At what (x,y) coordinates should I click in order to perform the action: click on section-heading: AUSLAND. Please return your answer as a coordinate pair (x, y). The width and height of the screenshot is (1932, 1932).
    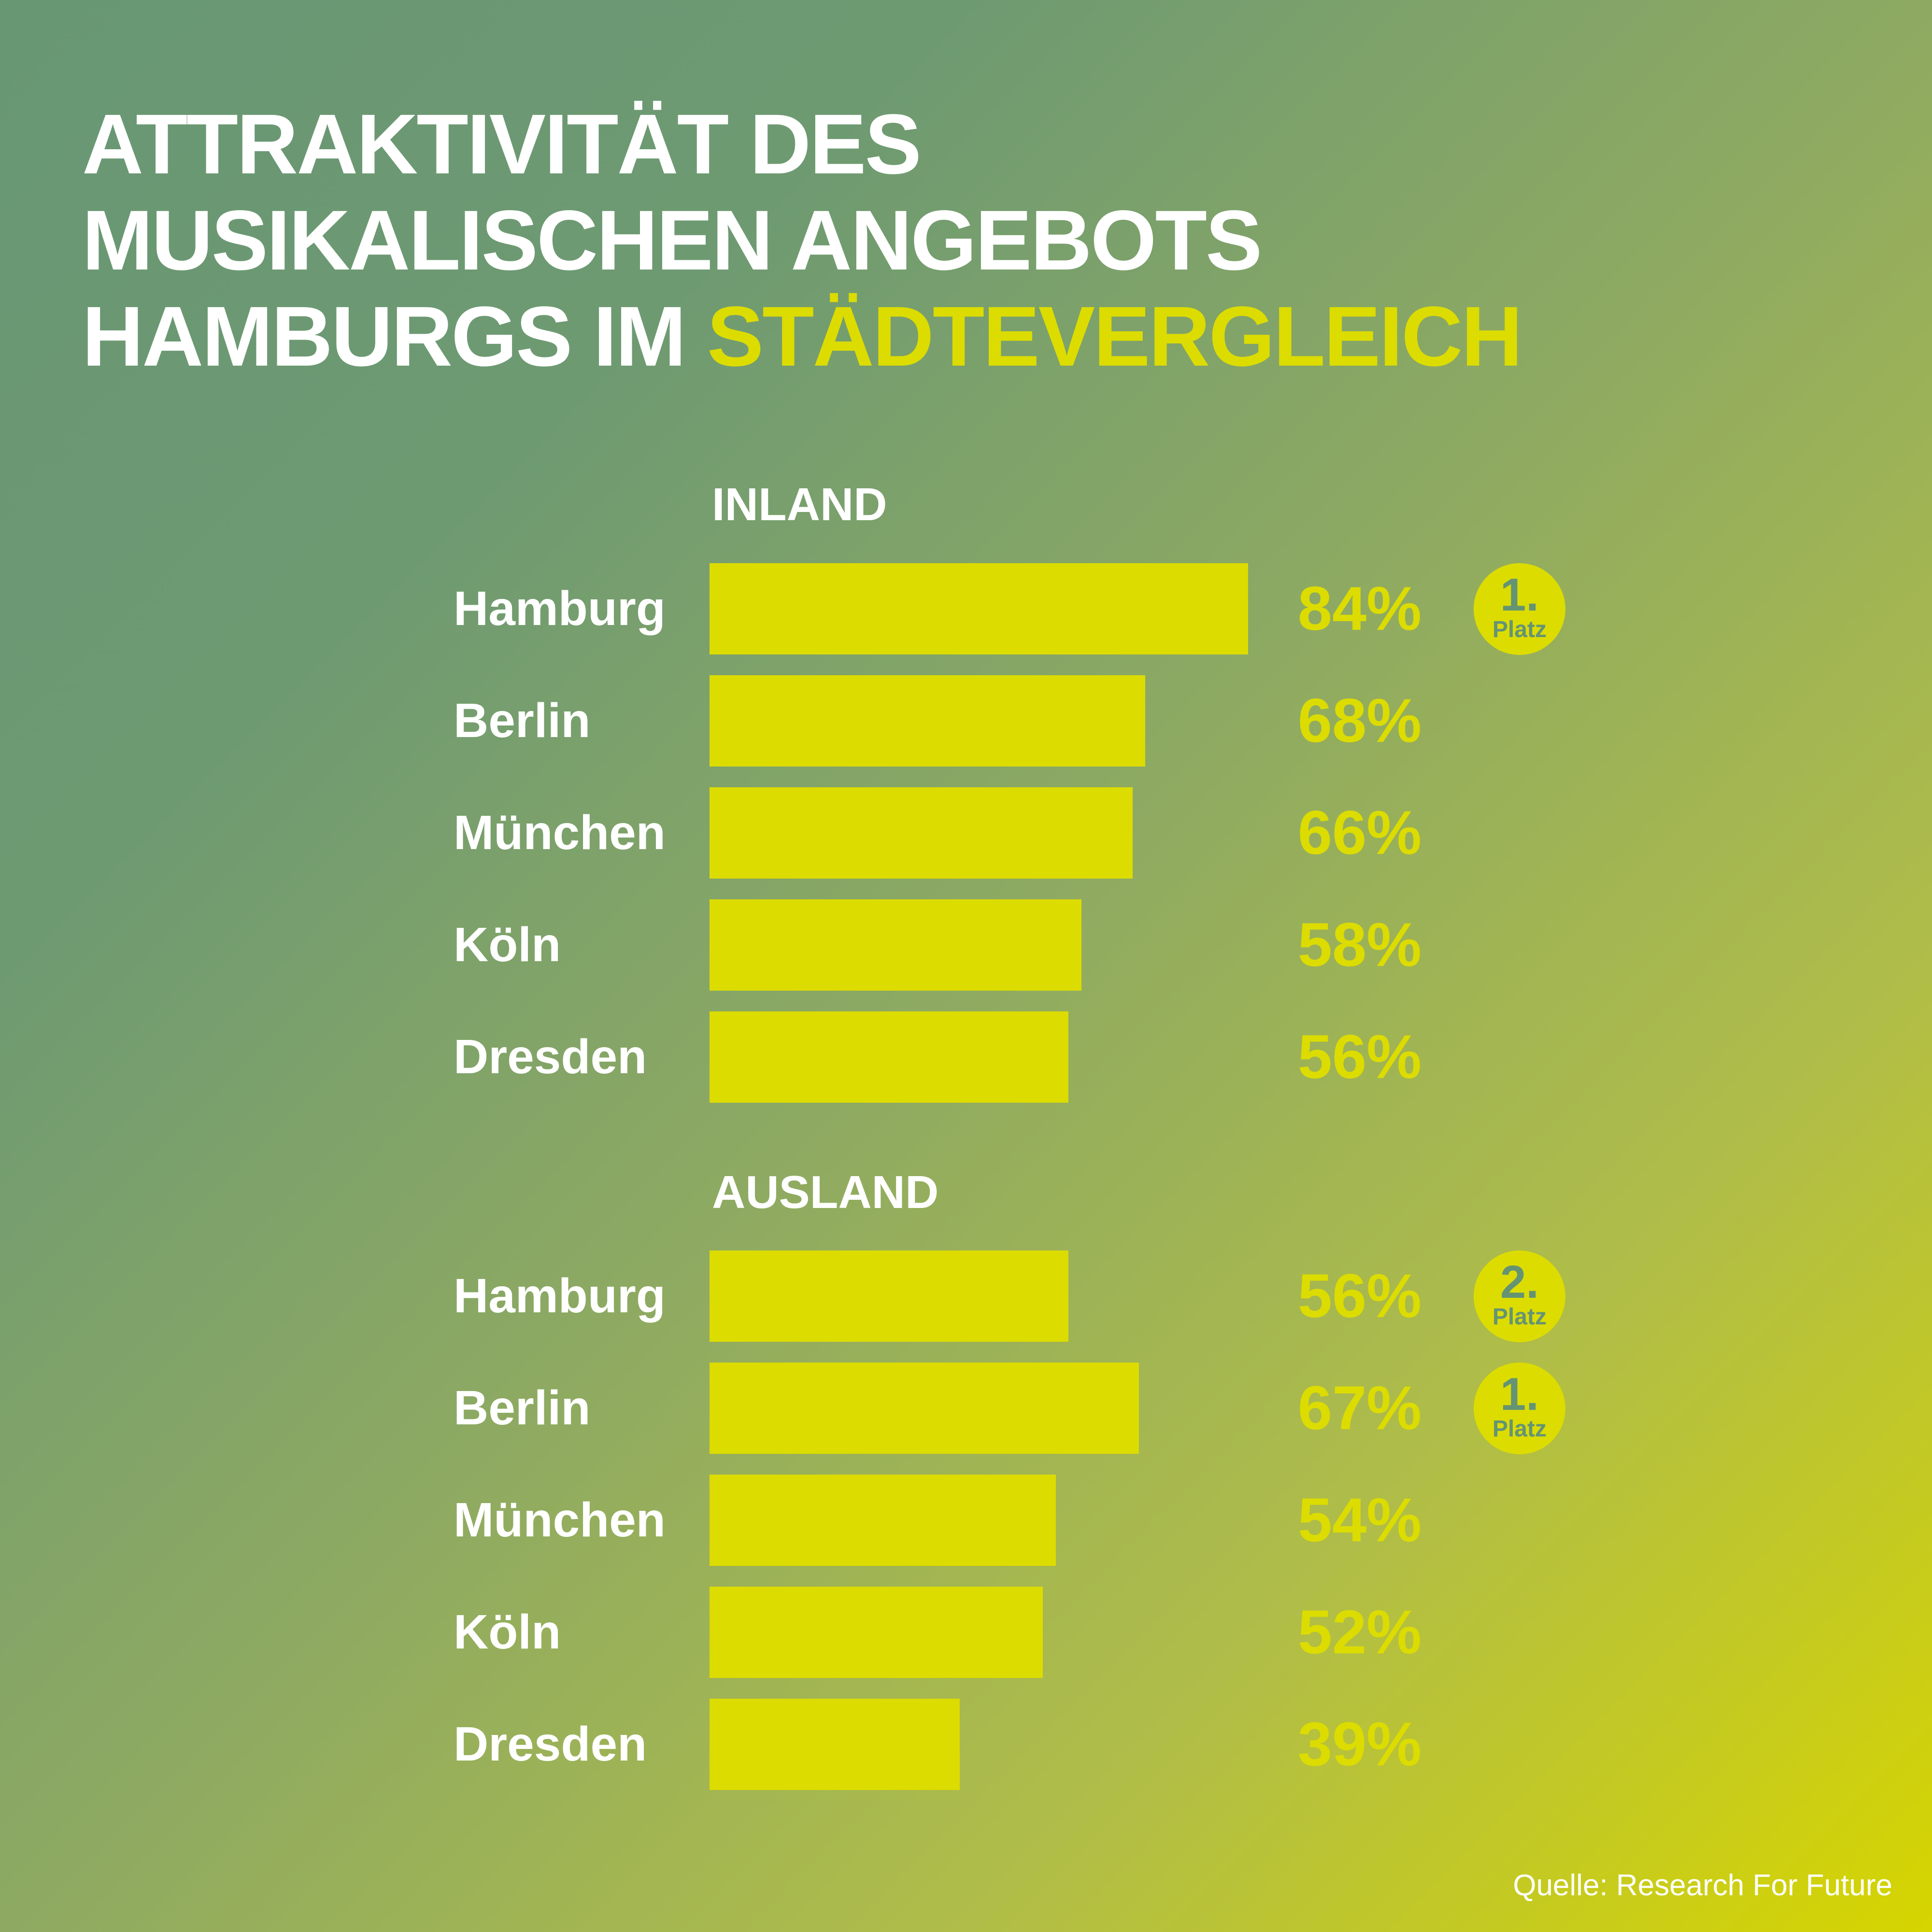
    Looking at the image, I should click on (825, 1192).